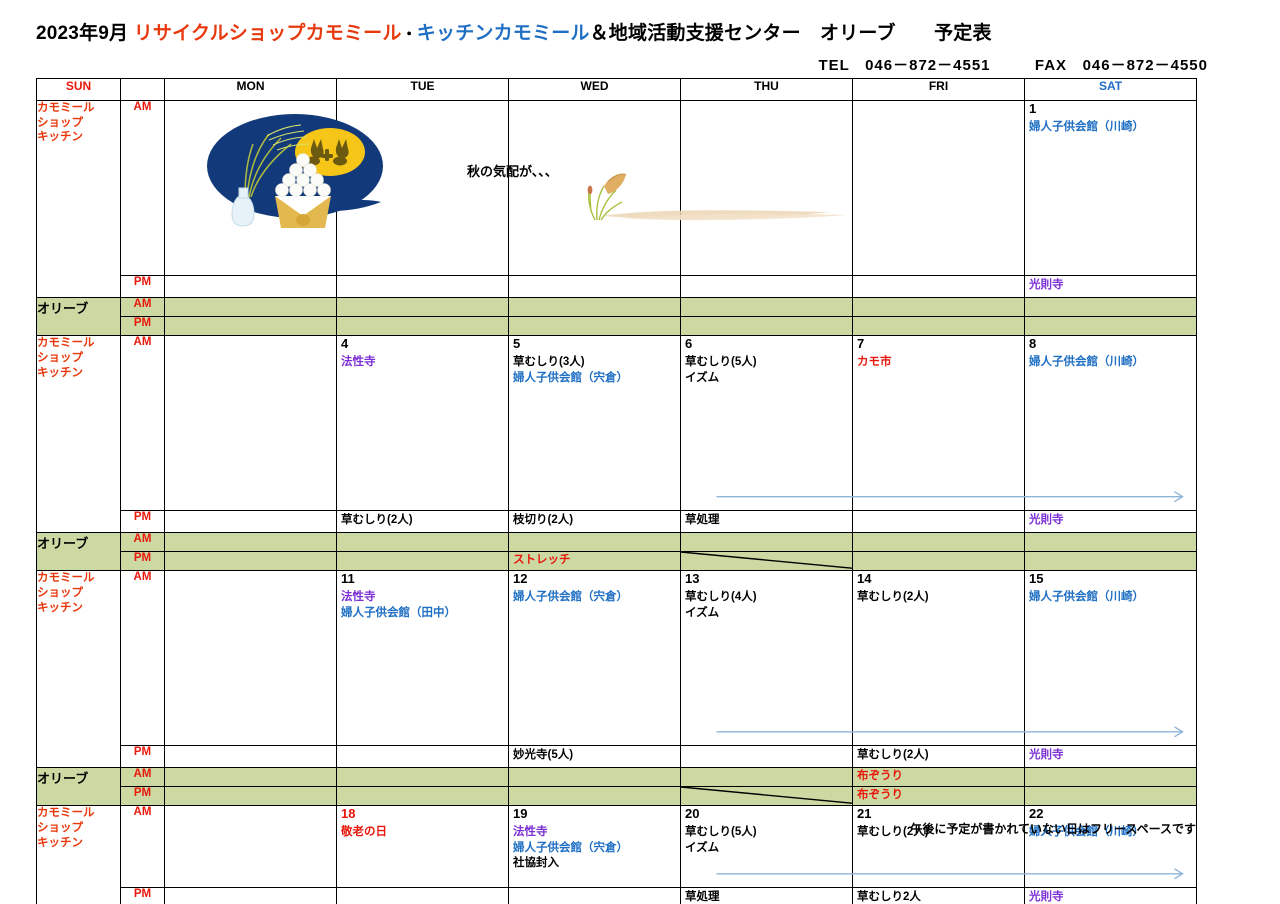 The width and height of the screenshot is (1280, 904). What do you see at coordinates (536, 863) in the screenshot?
I see `event-entry: 社協封入` at bounding box center [536, 863].